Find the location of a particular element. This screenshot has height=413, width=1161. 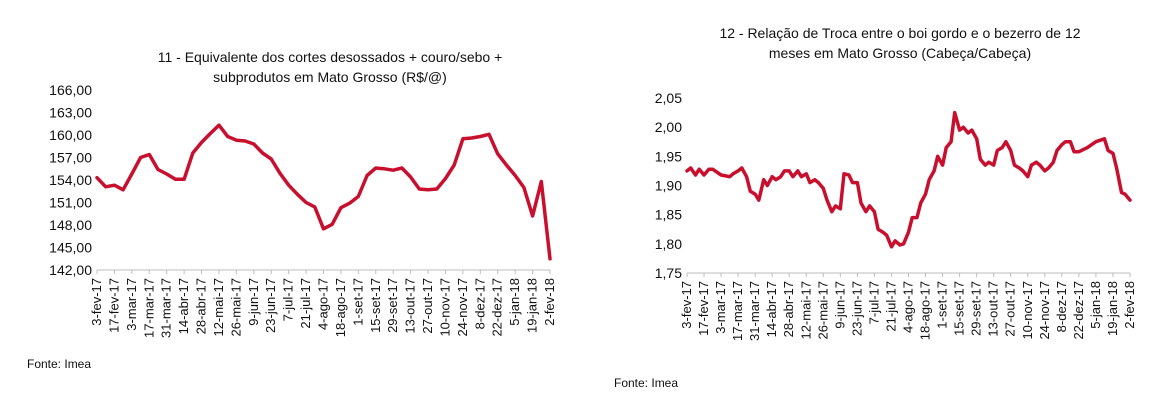

y-tick-label: 2,00 is located at coordinates (668, 127).